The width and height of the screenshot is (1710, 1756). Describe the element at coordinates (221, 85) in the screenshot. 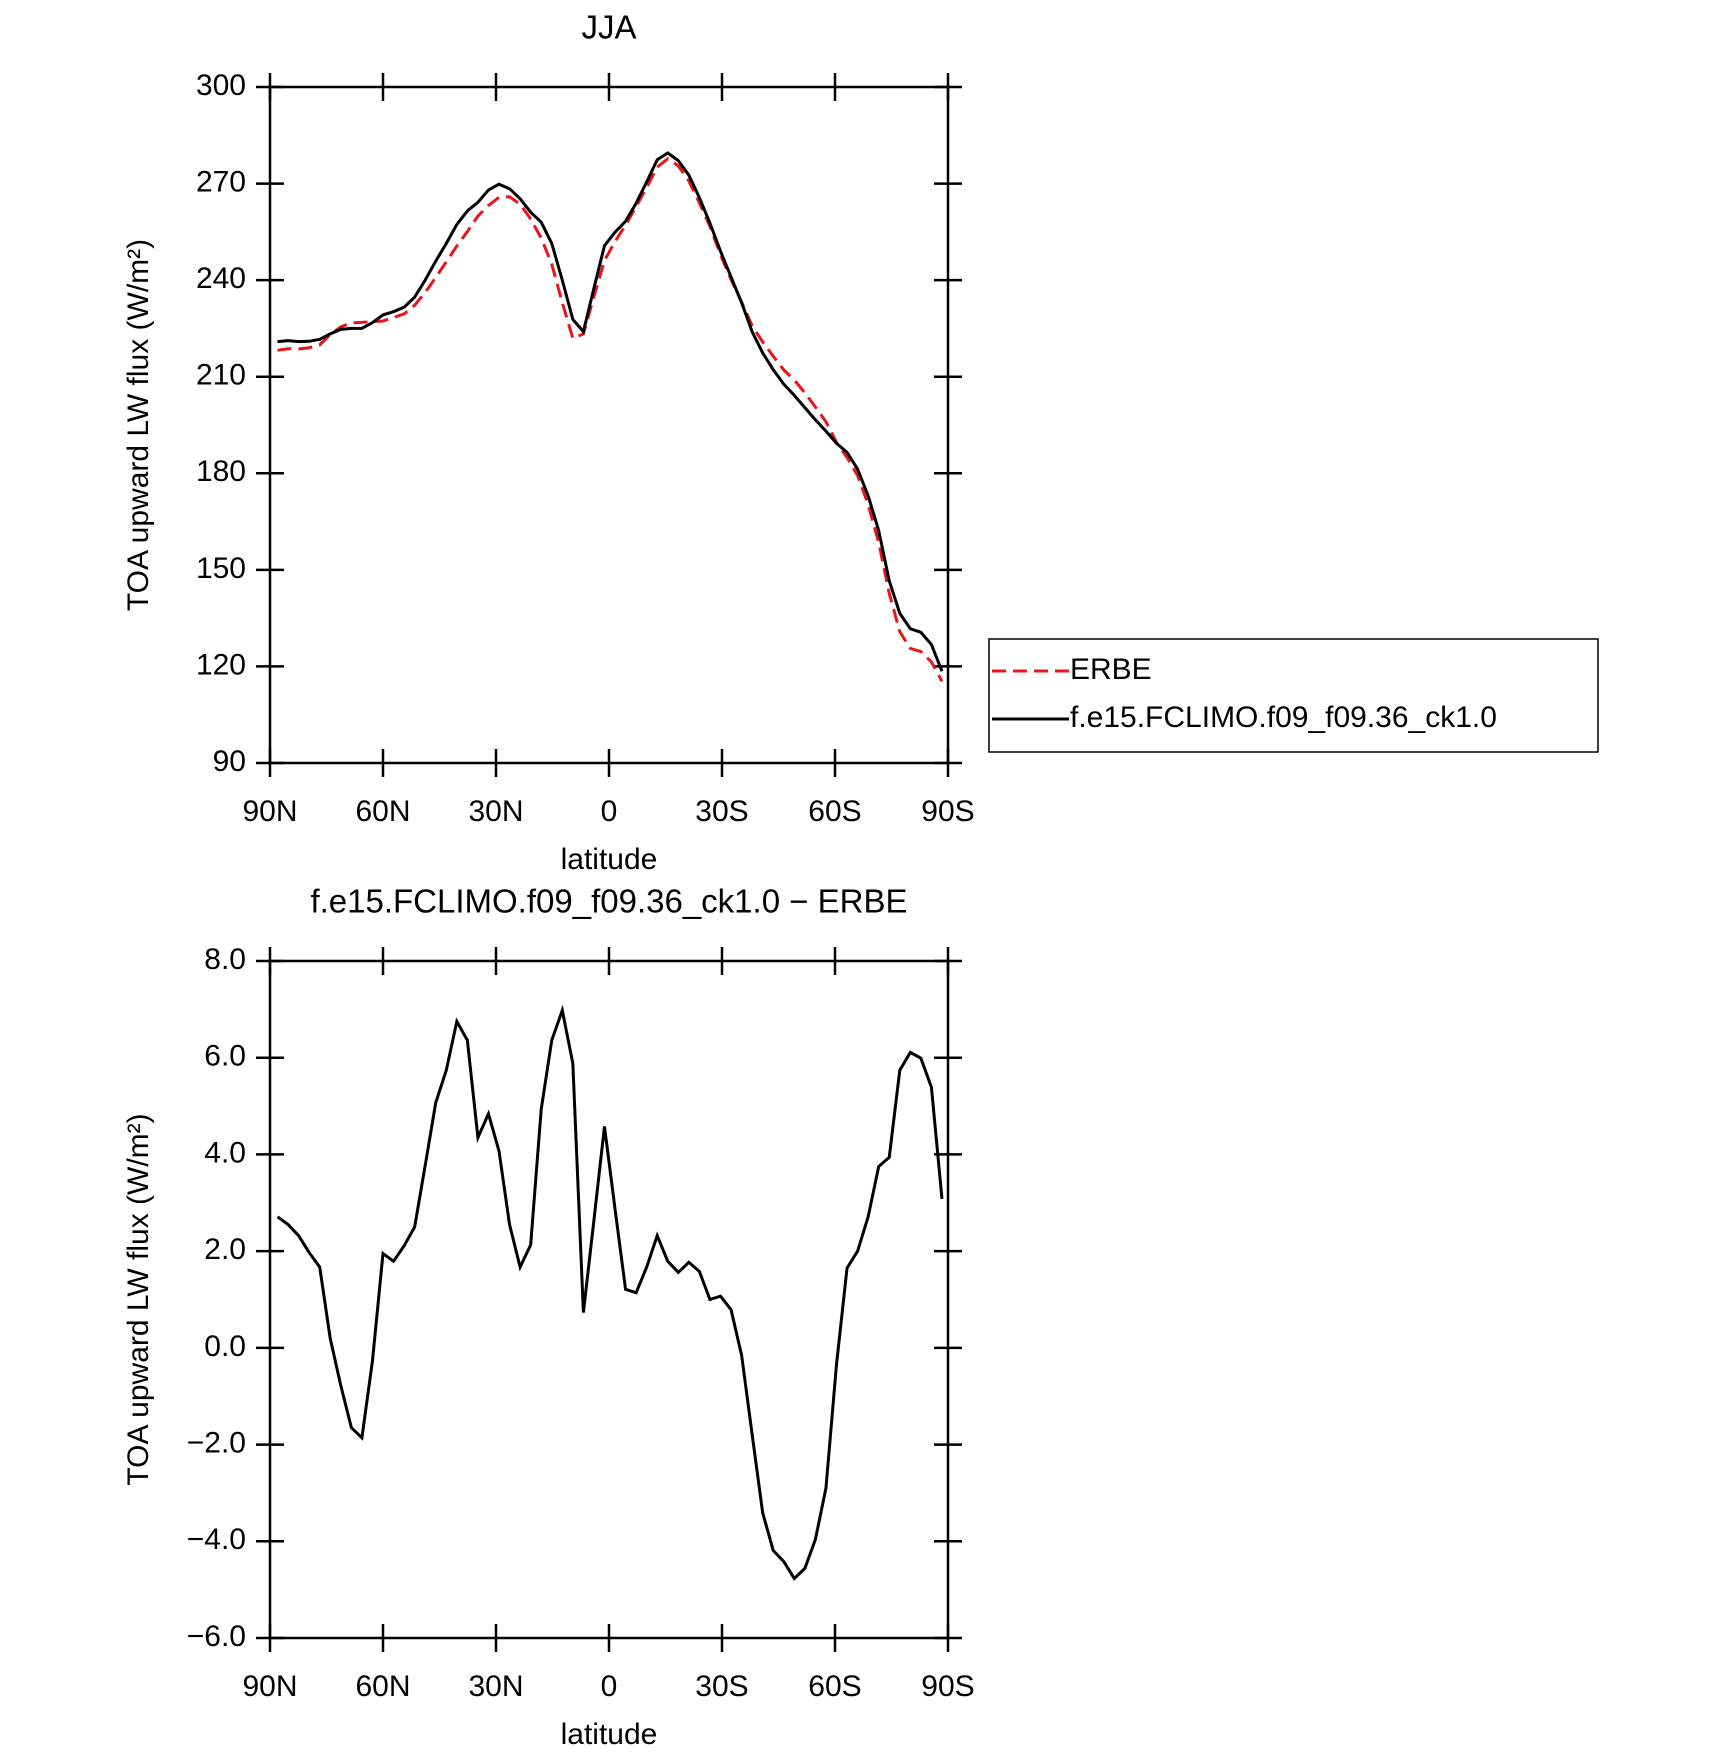

I see `y-tick-label: 300` at that location.